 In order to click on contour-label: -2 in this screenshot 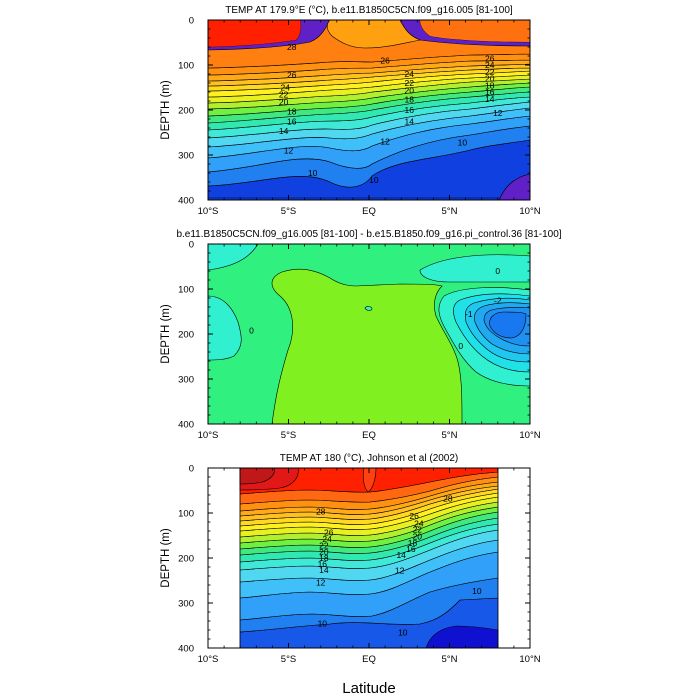, I will do `click(498, 300)`.